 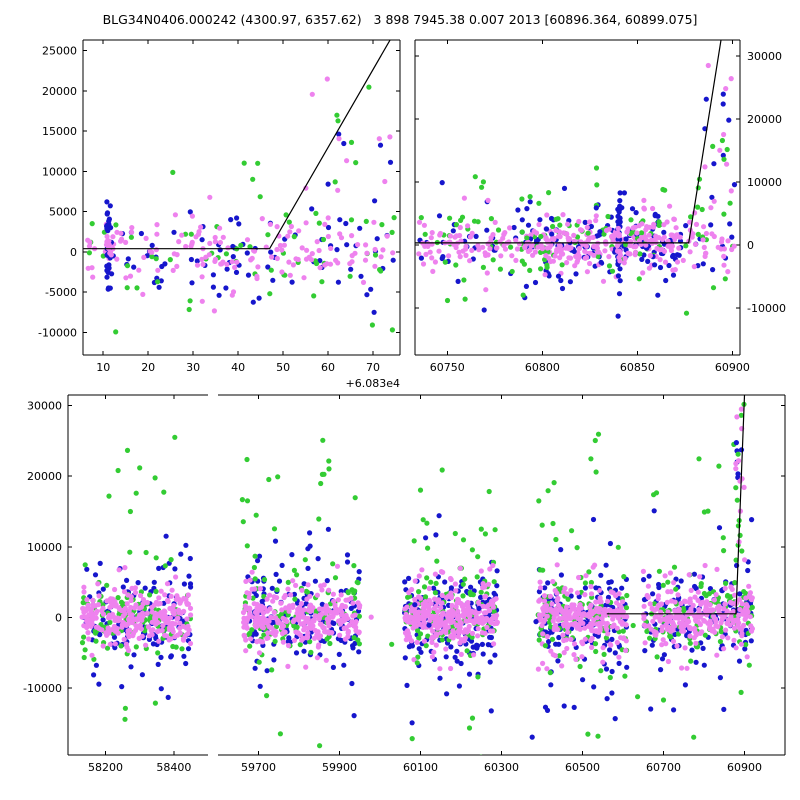 What do you see at coordinates (173, 767) in the screenshot?
I see `svg-text: 58400` at bounding box center [173, 767].